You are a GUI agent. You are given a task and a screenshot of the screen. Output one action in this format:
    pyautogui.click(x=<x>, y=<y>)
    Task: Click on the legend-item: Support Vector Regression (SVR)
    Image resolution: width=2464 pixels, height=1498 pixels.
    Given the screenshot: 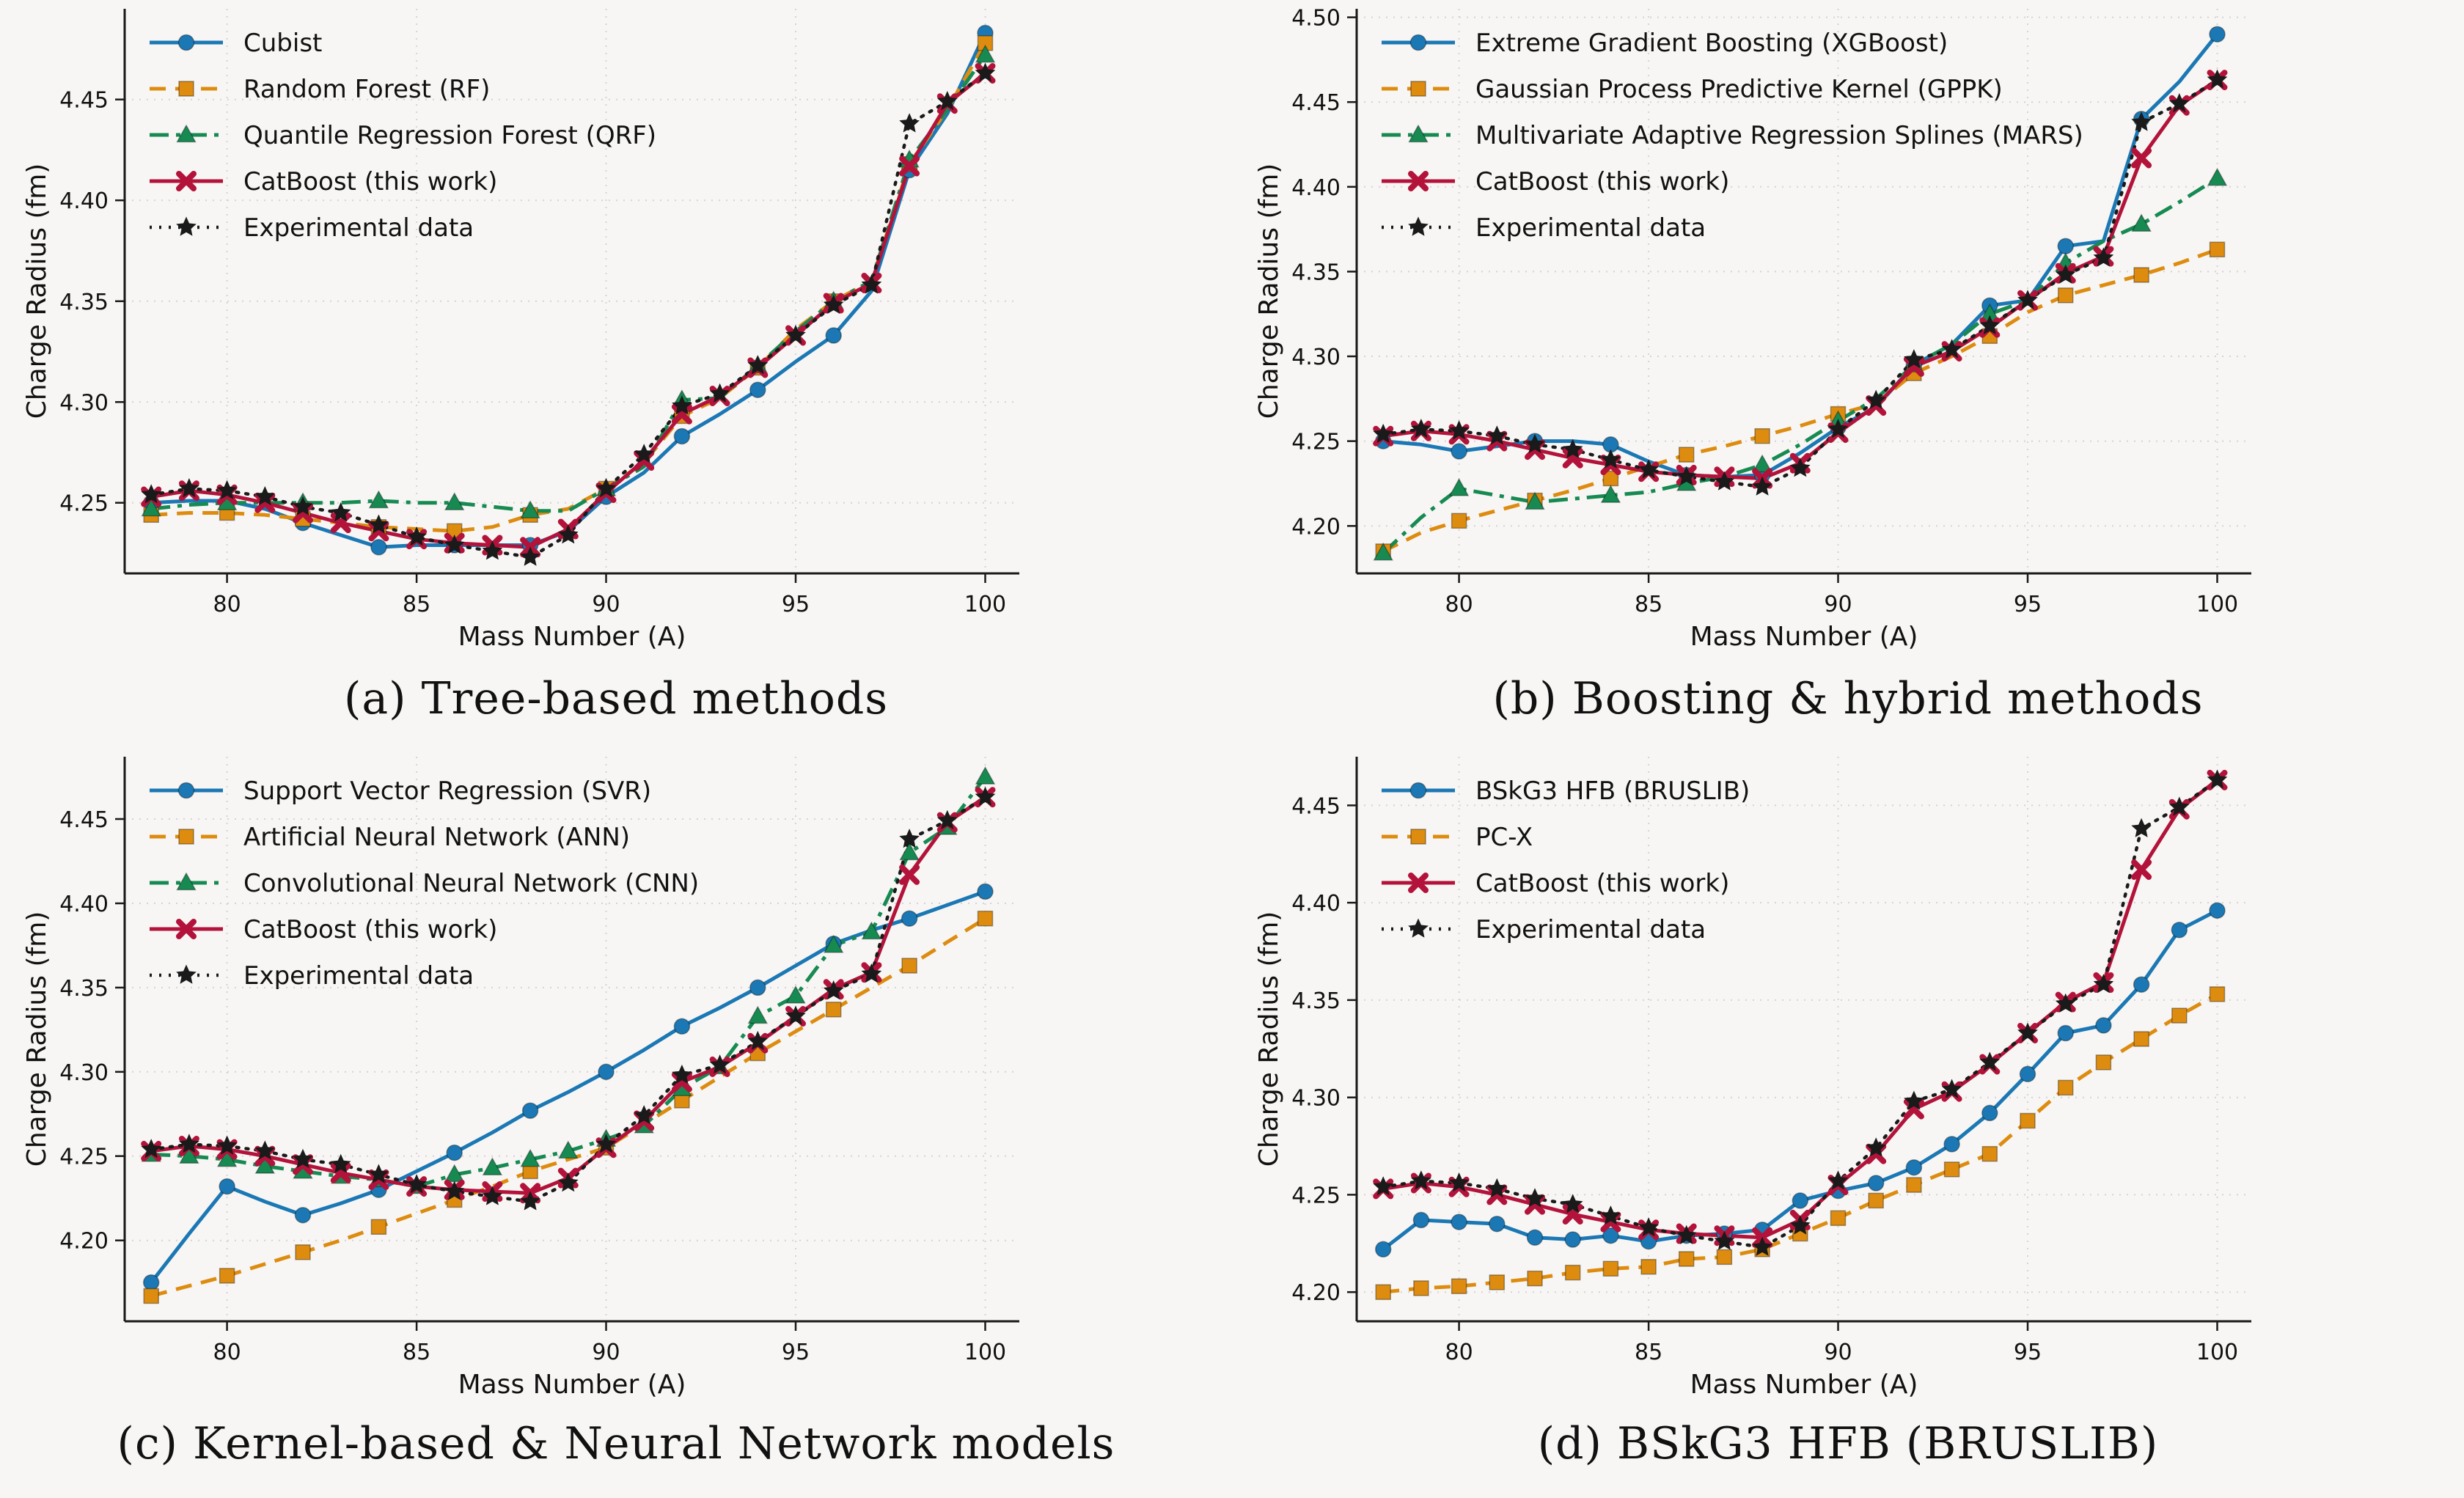 What is the action you would take?
    pyautogui.click(x=400, y=791)
    